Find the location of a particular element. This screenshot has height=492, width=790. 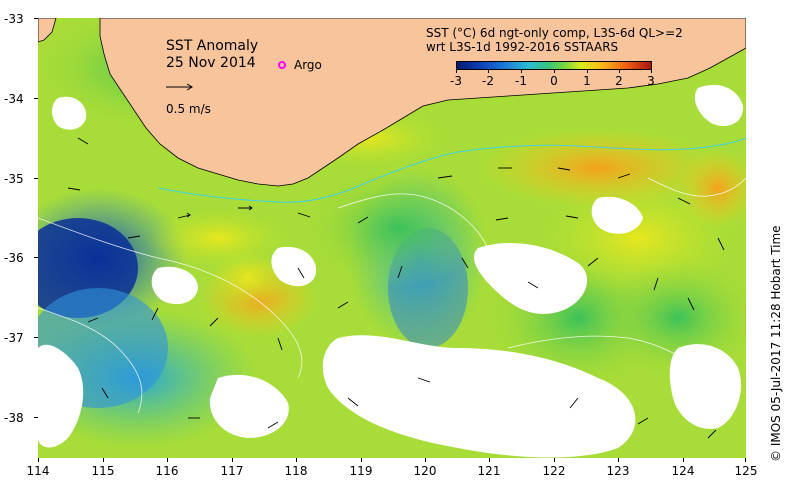

land-west-cape is located at coordinates (47, 30).